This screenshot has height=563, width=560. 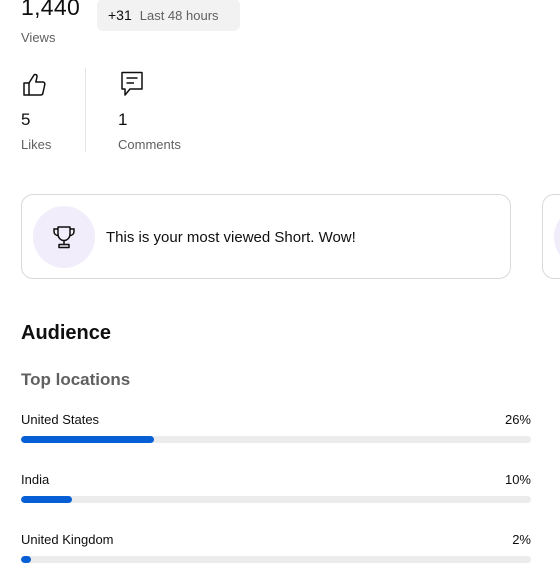 What do you see at coordinates (36, 144) in the screenshot?
I see `likes-label: Likes` at bounding box center [36, 144].